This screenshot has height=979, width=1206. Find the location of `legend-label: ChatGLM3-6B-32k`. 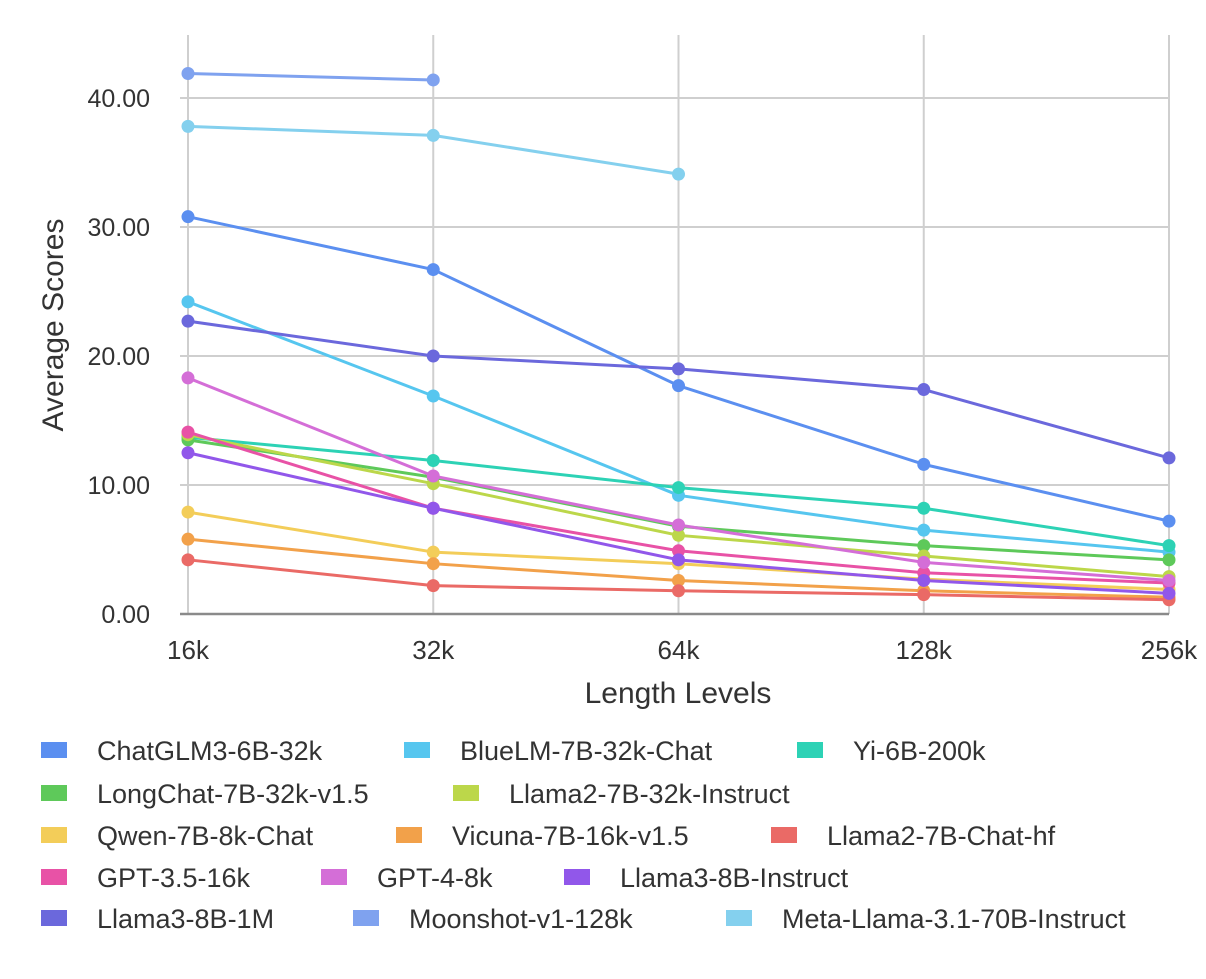

legend-label: ChatGLM3-6B-32k is located at coordinates (210, 751).